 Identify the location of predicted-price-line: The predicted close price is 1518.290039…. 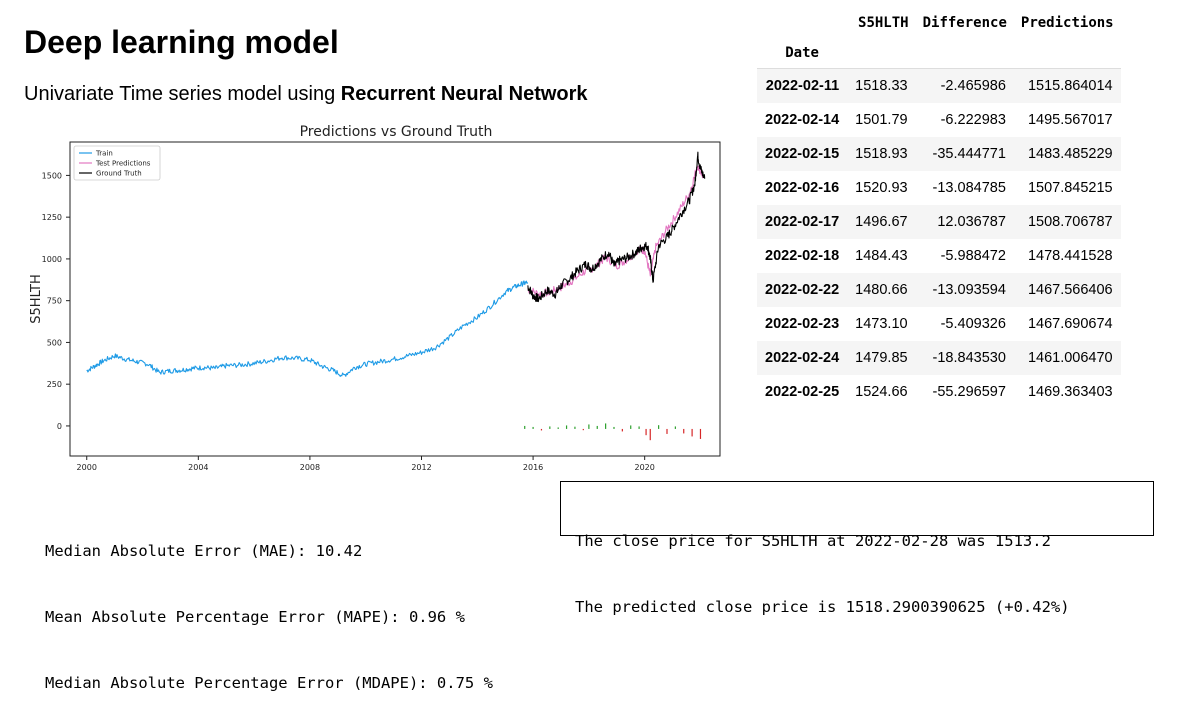
(822, 607).